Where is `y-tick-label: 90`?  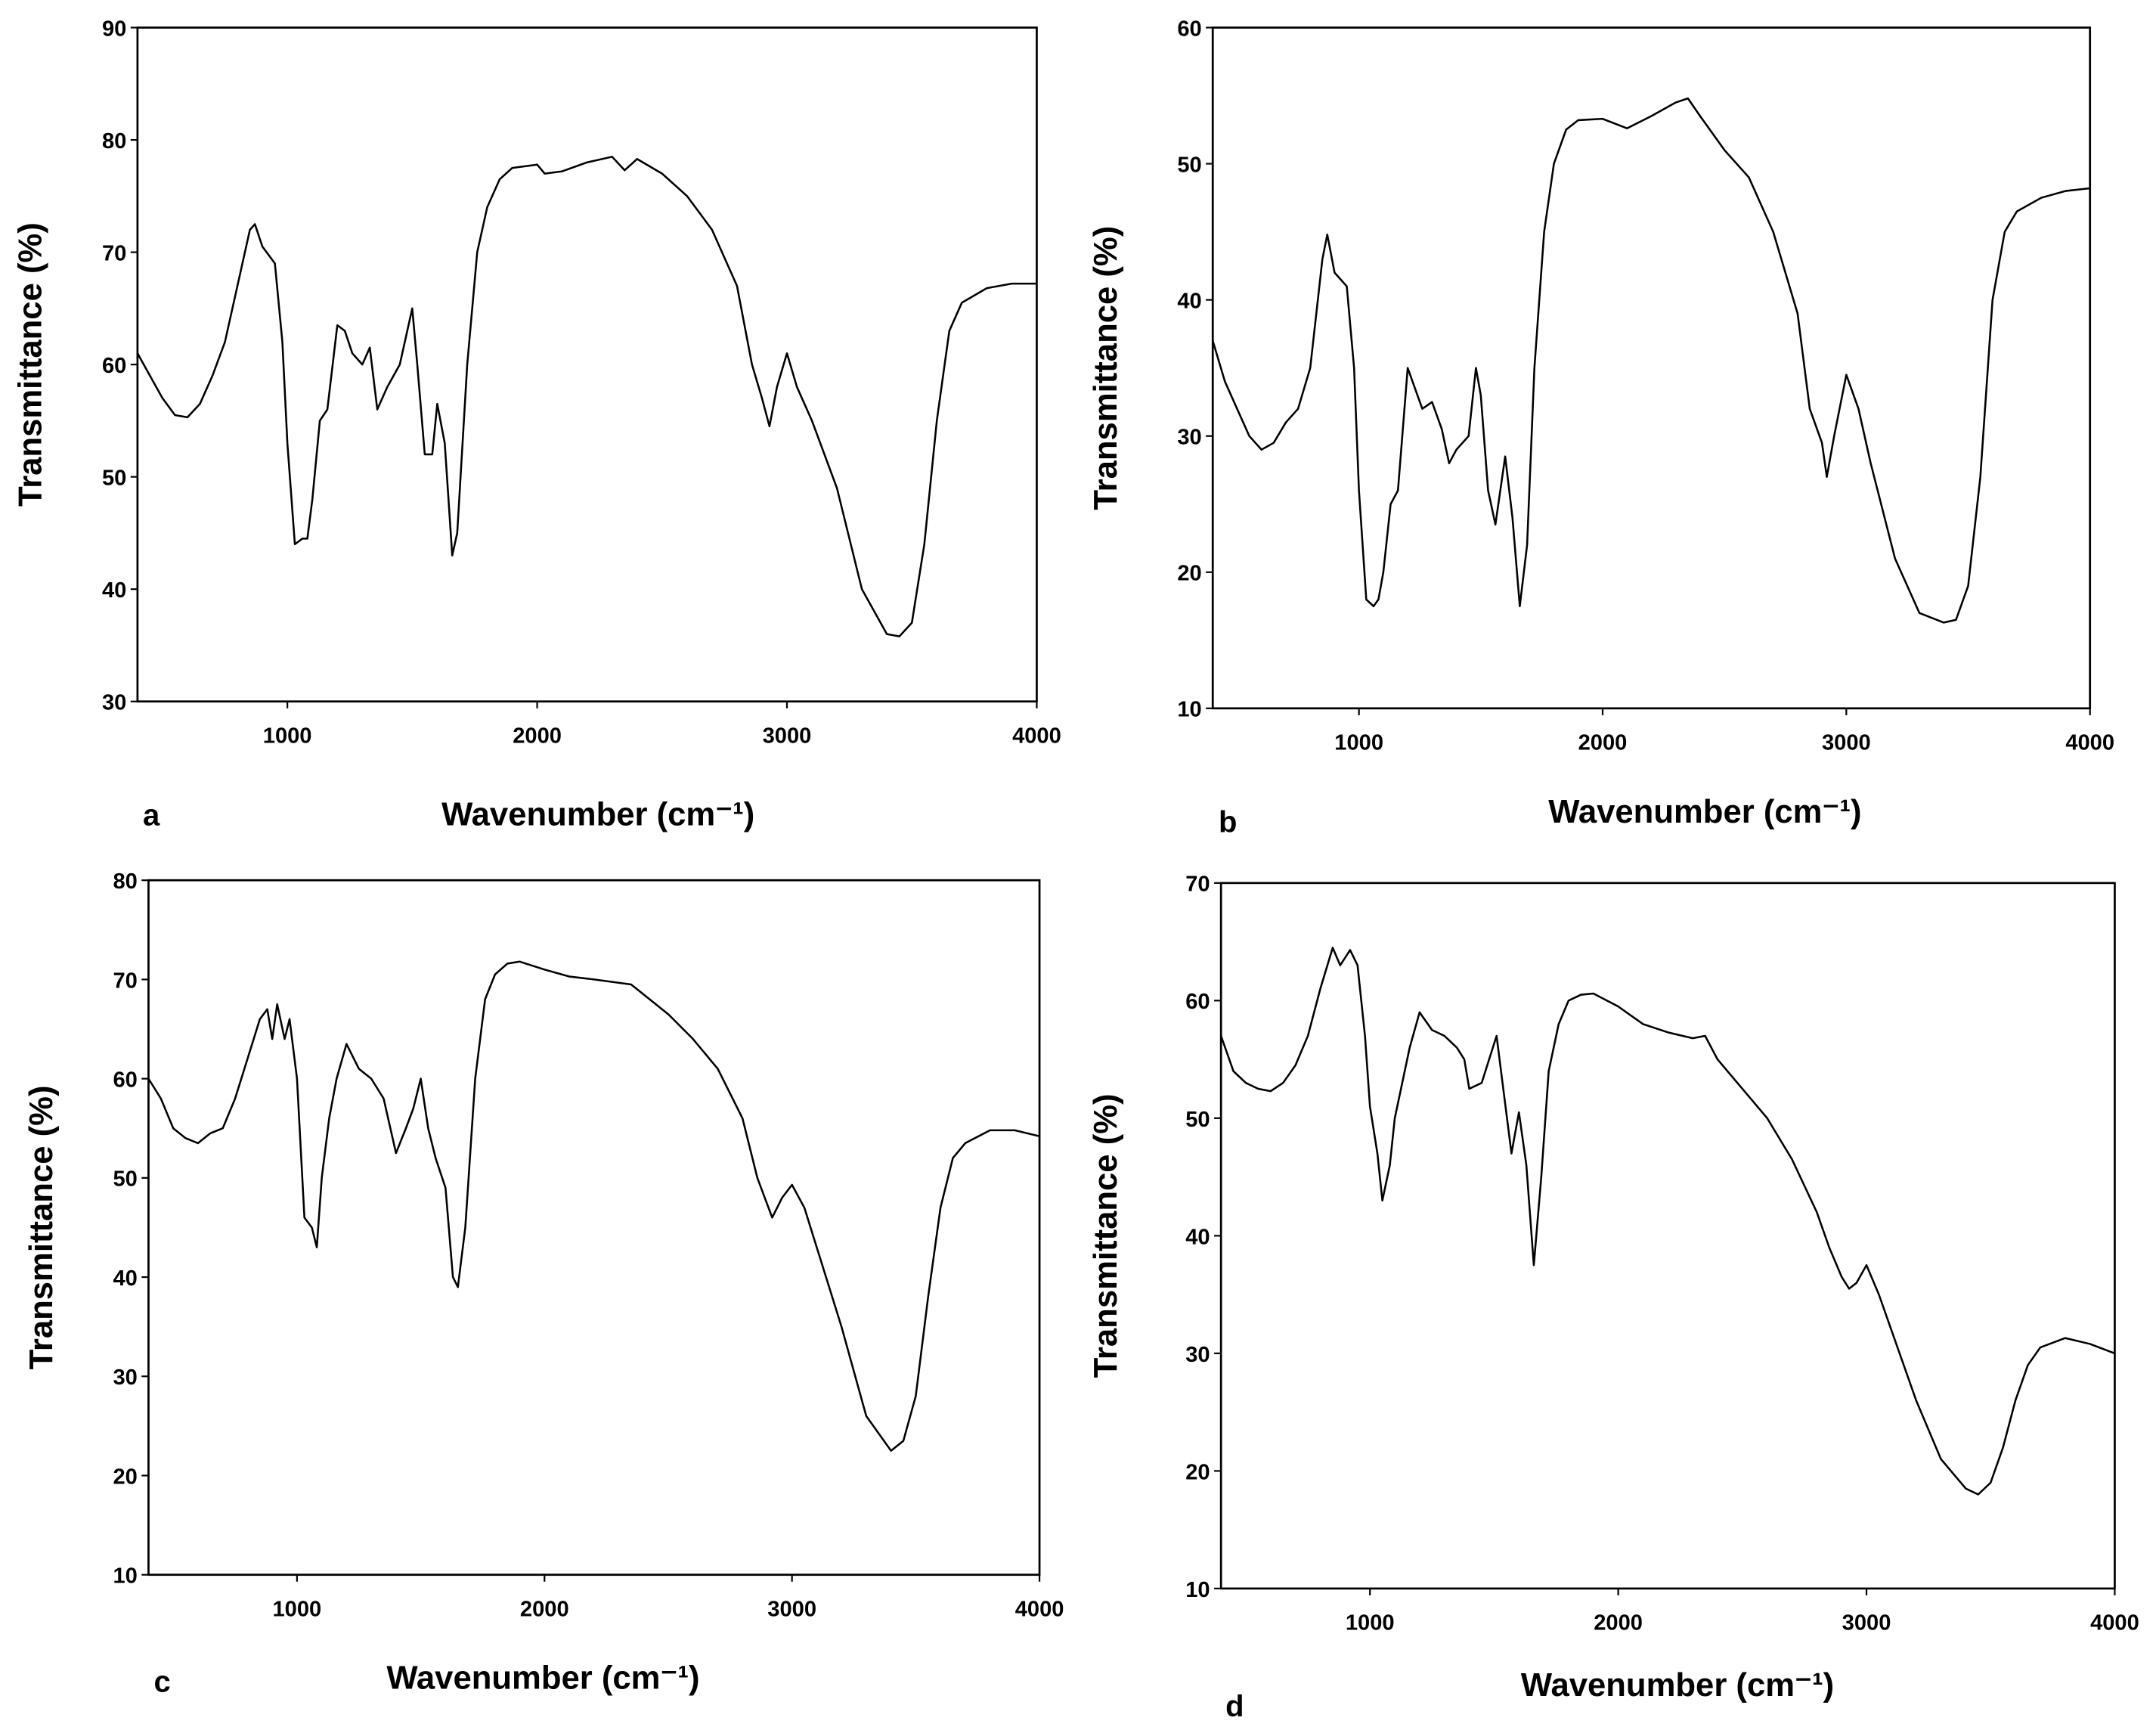 y-tick-label: 90 is located at coordinates (114, 29).